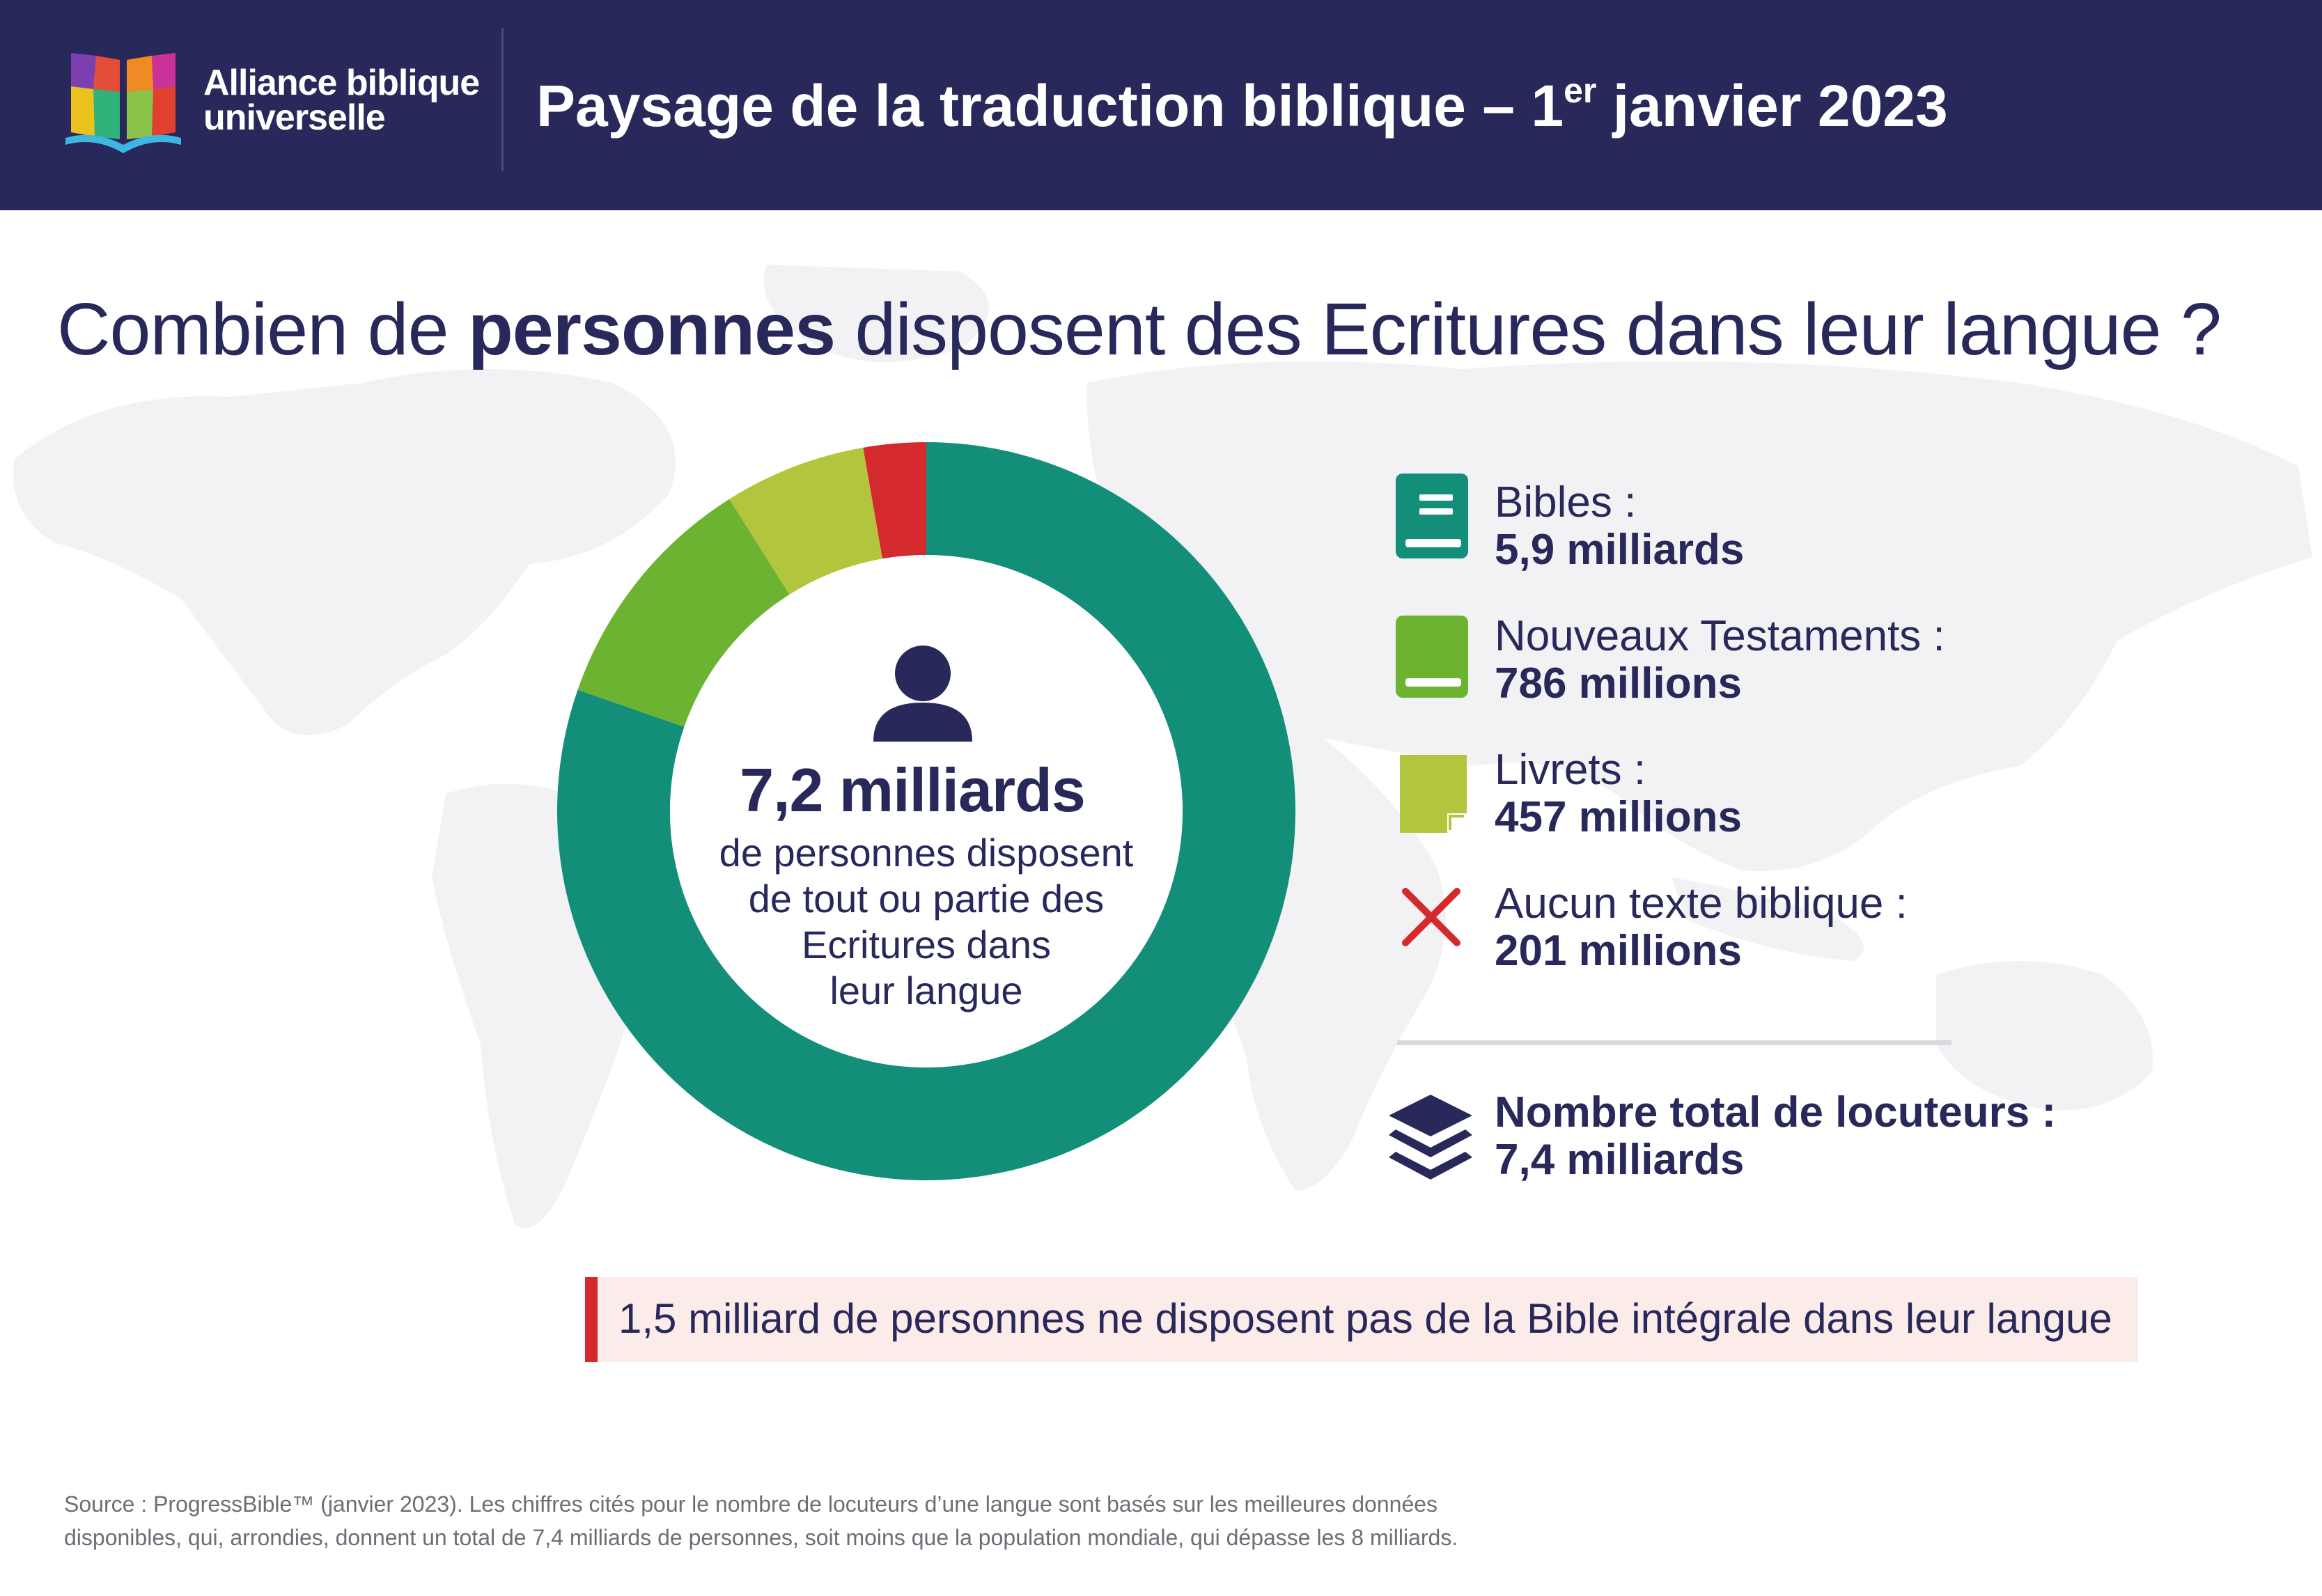 This screenshot has height=1596, width=2322. What do you see at coordinates (652, 329) in the screenshot?
I see `question-text-bold: personnes` at bounding box center [652, 329].